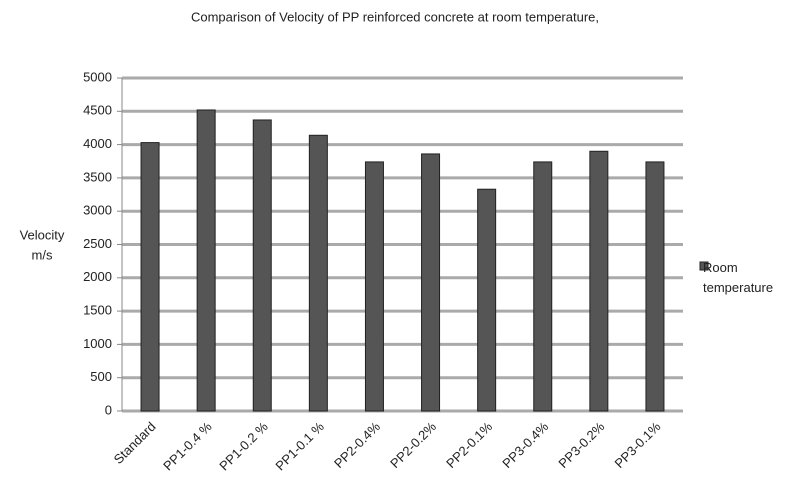 Image resolution: width=801 pixels, height=494 pixels. I want to click on y-tick-label: 2000, so click(97, 276).